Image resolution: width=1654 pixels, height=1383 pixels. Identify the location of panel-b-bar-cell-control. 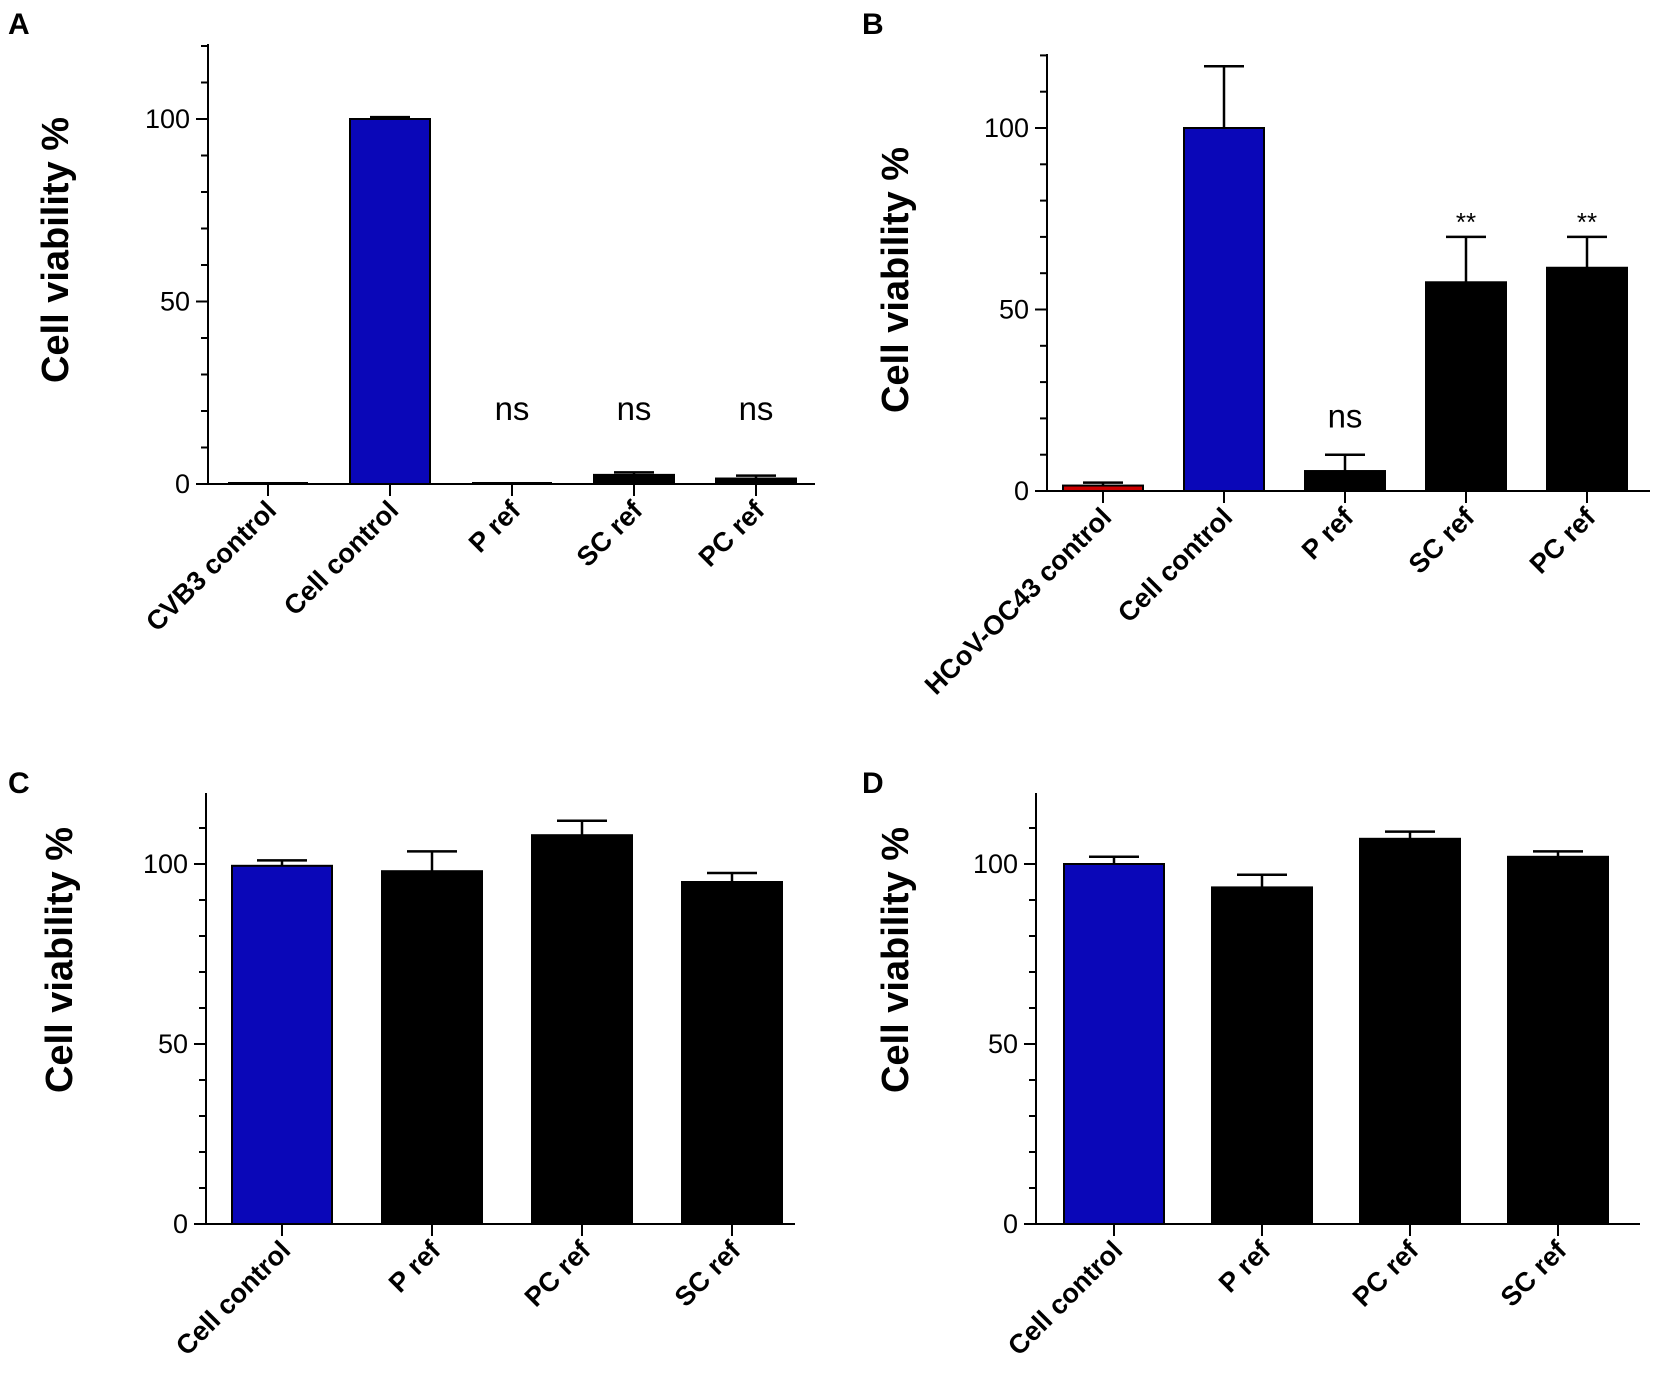
(1224, 309).